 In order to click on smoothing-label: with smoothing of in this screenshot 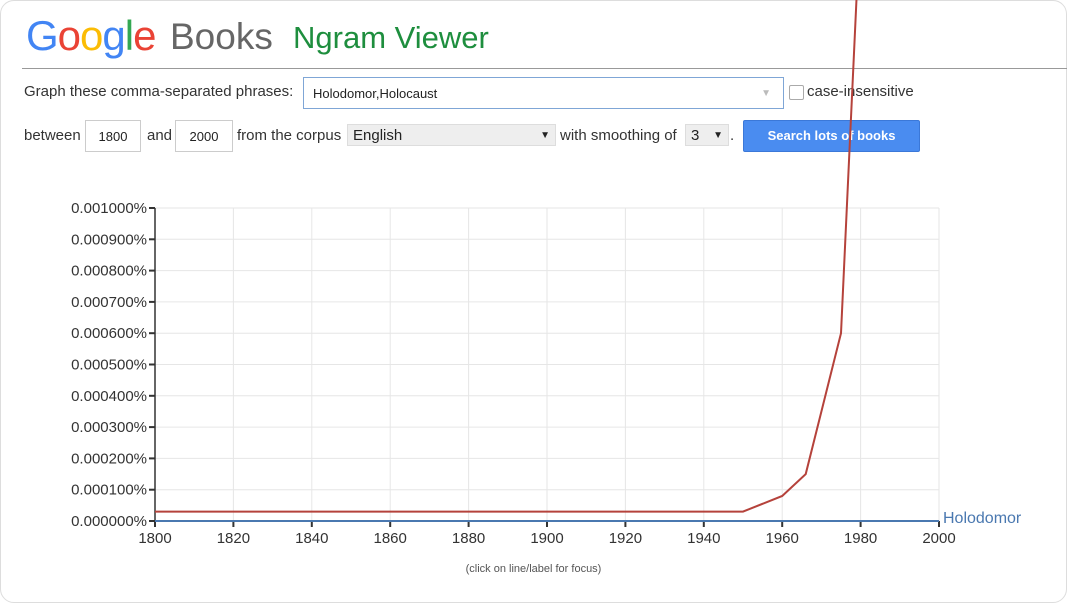, I will do `click(618, 135)`.